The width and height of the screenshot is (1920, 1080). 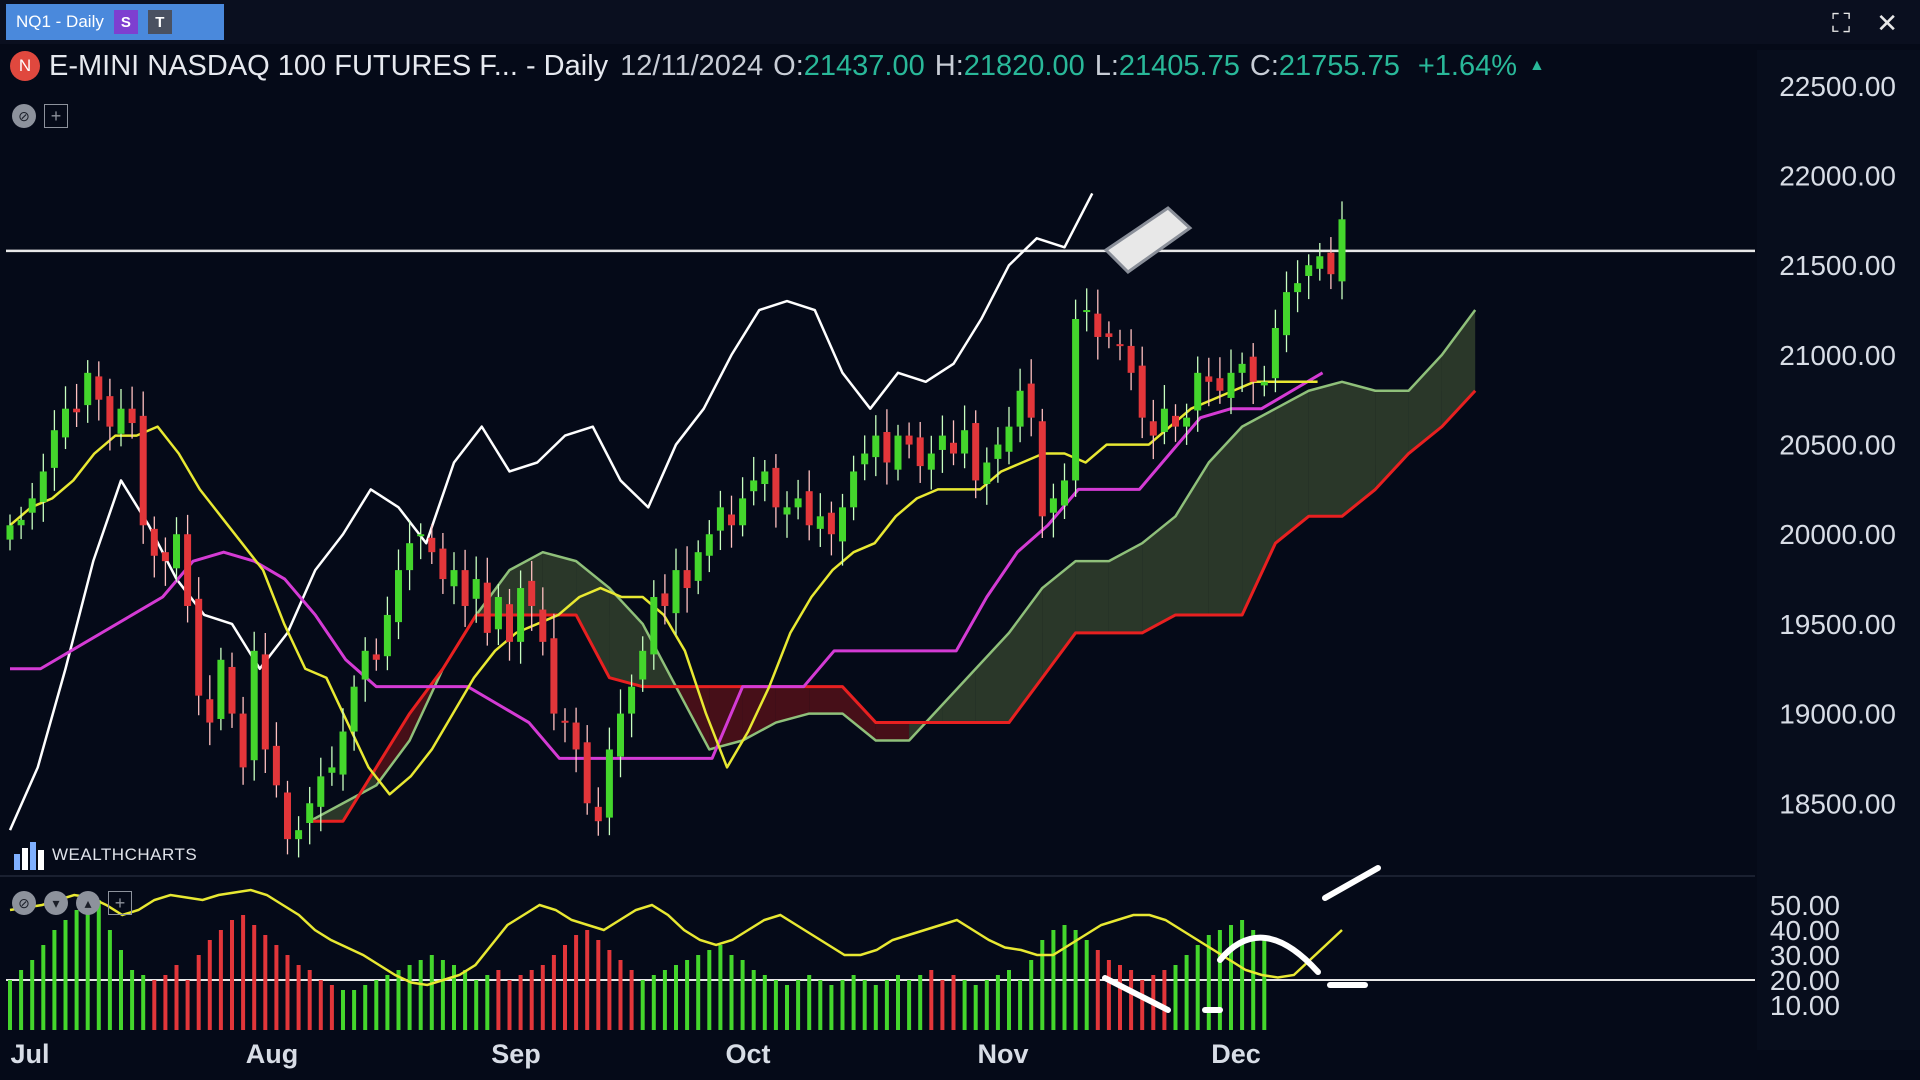 What do you see at coordinates (1537, 65) in the screenshot?
I see `up-arrow-icon: ▲` at bounding box center [1537, 65].